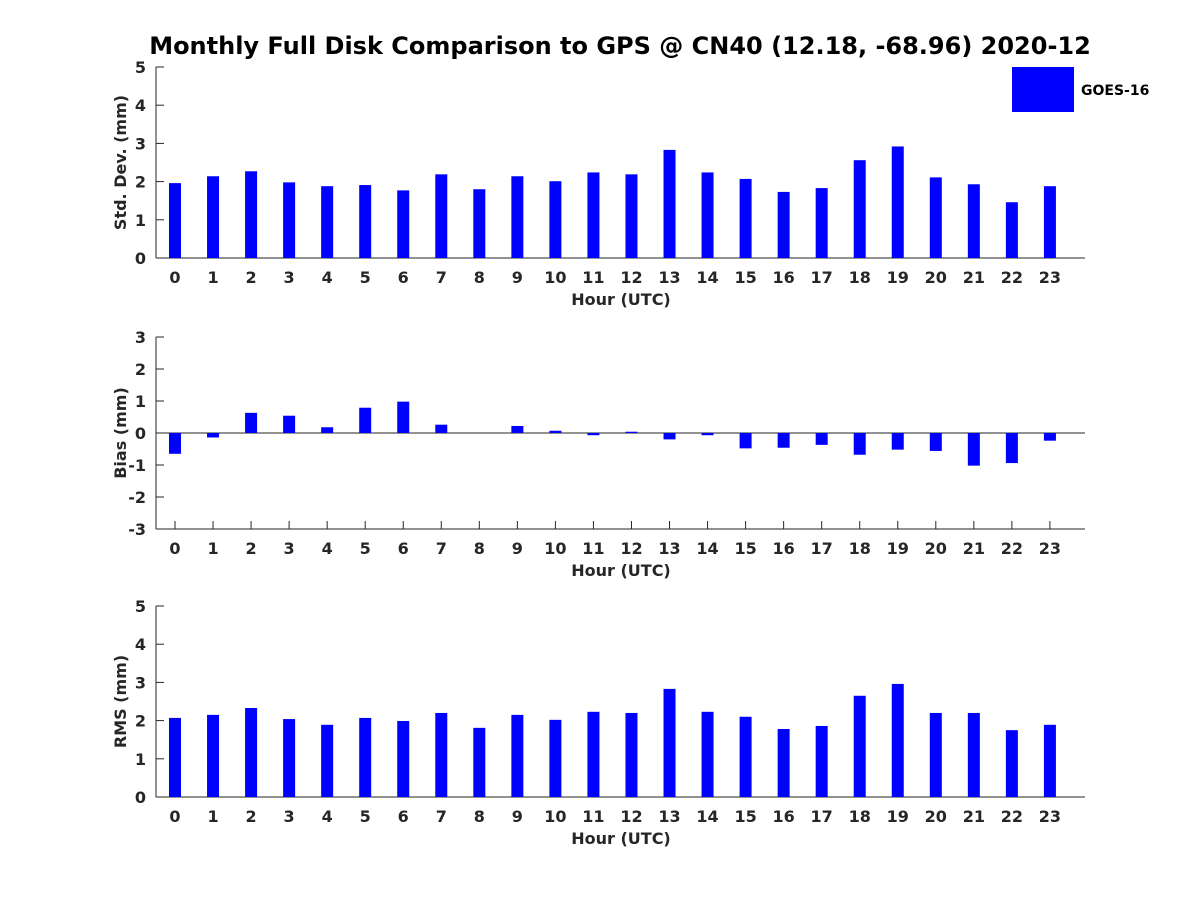 The width and height of the screenshot is (1200, 900). Describe the element at coordinates (140, 759) in the screenshot. I see `y-tick-label: 1` at that location.